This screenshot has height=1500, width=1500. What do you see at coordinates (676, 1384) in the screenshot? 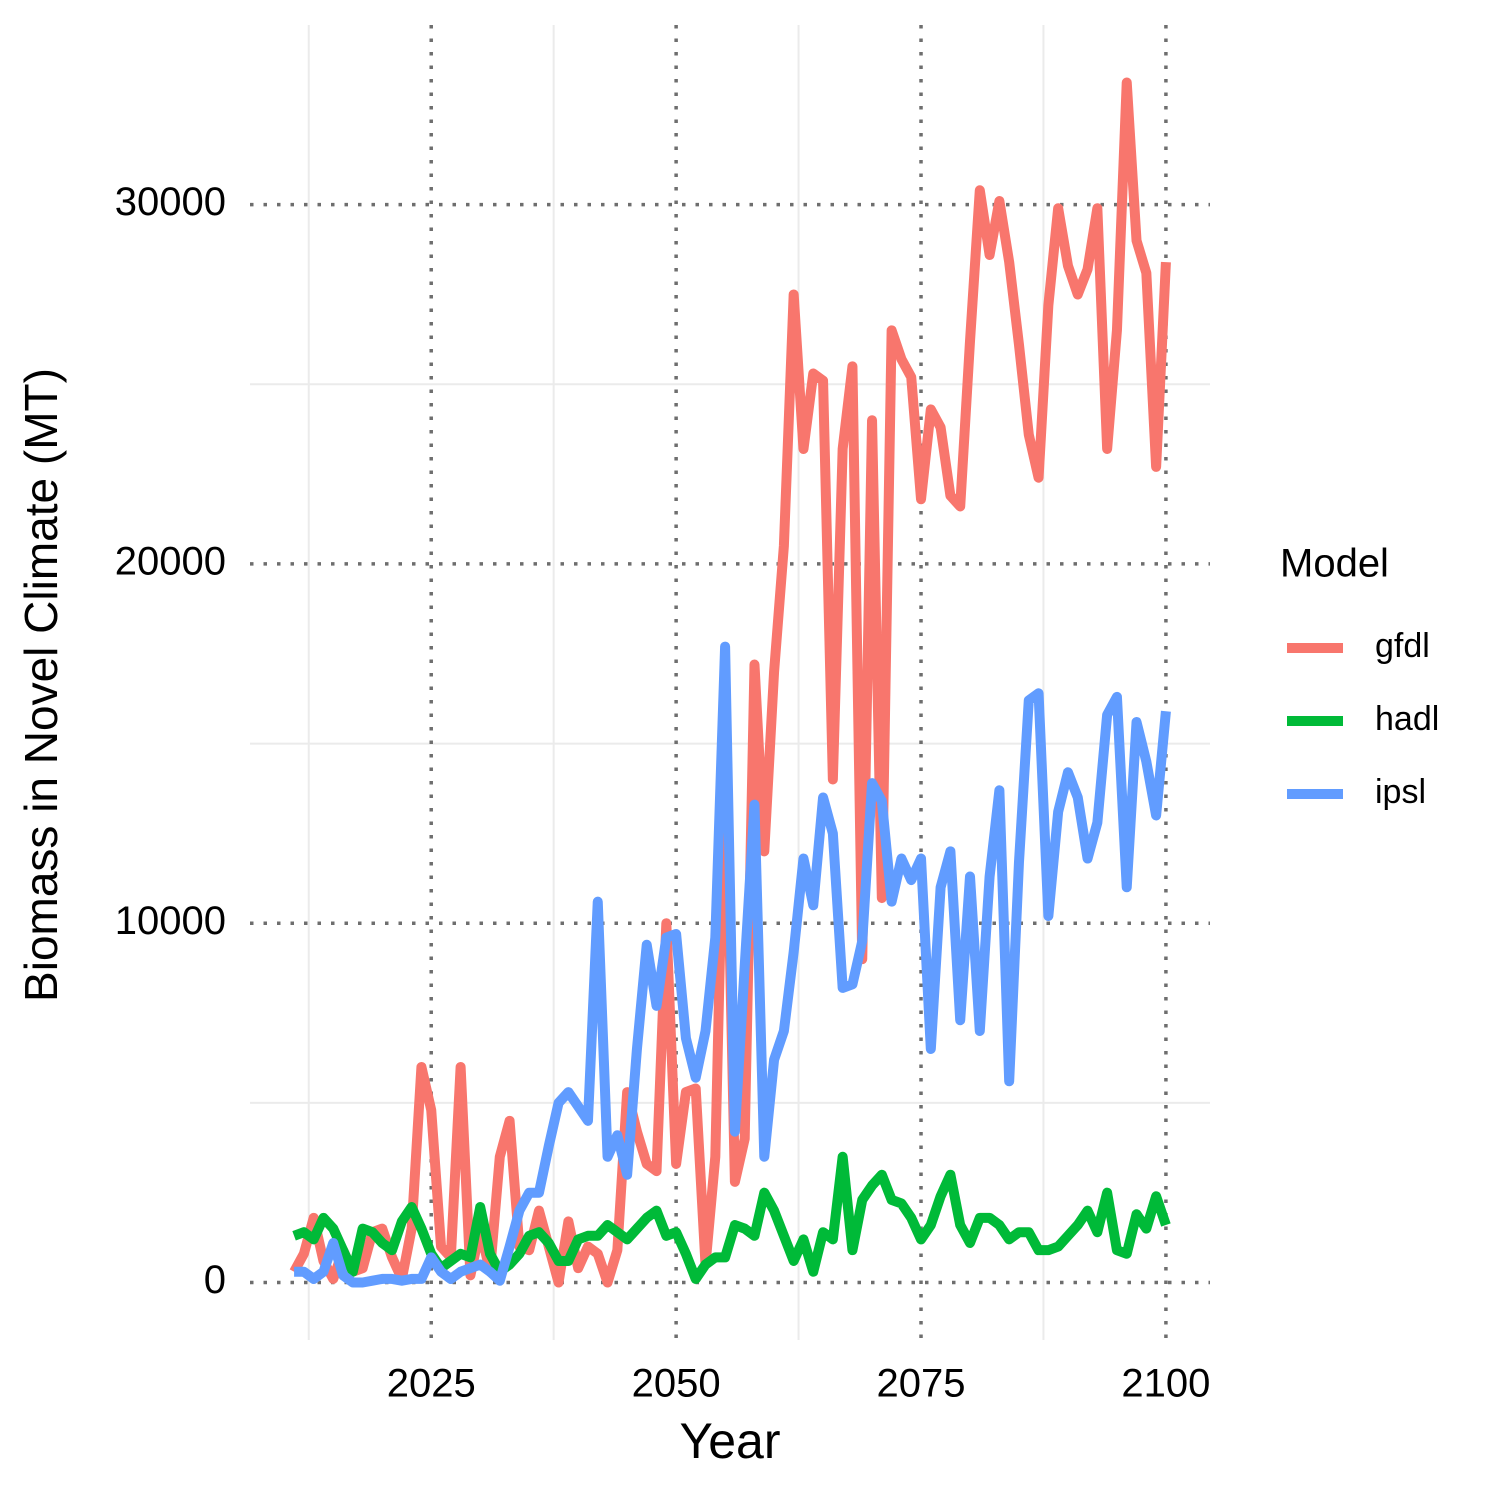
I see `x-tick-label: 2050` at bounding box center [676, 1384].